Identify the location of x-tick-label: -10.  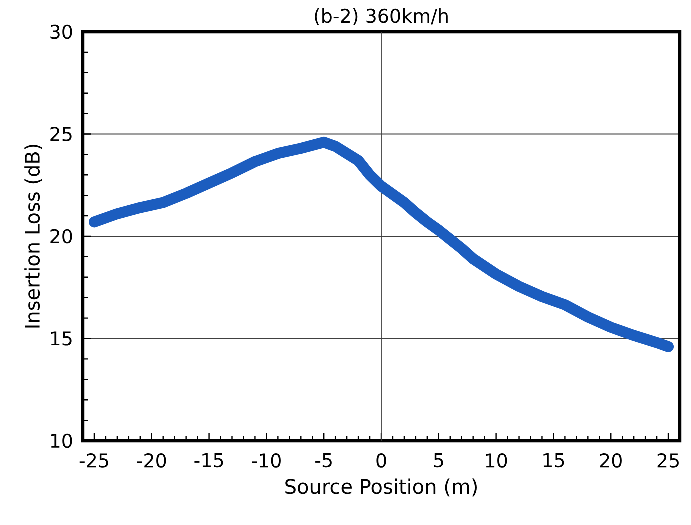
(266, 461).